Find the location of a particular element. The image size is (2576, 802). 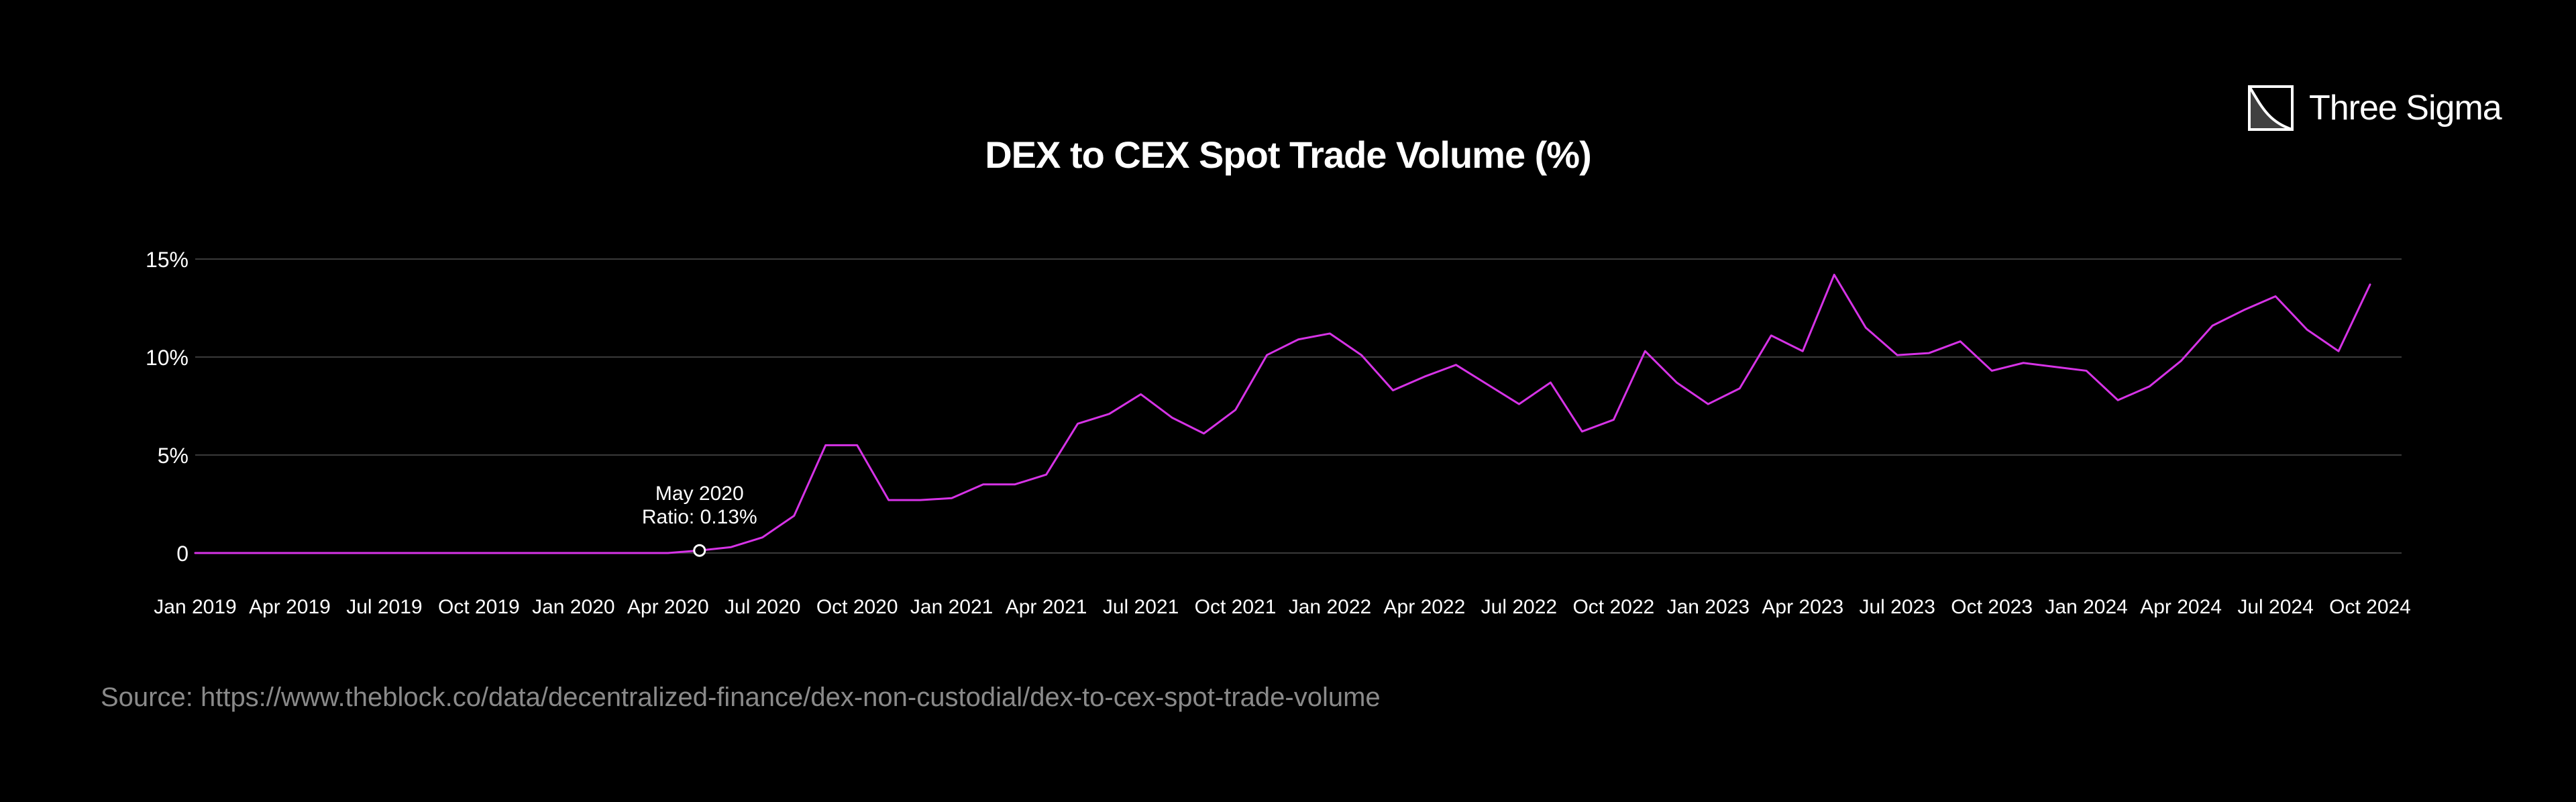

x-tick-label: Jul 2022 is located at coordinates (1519, 607).